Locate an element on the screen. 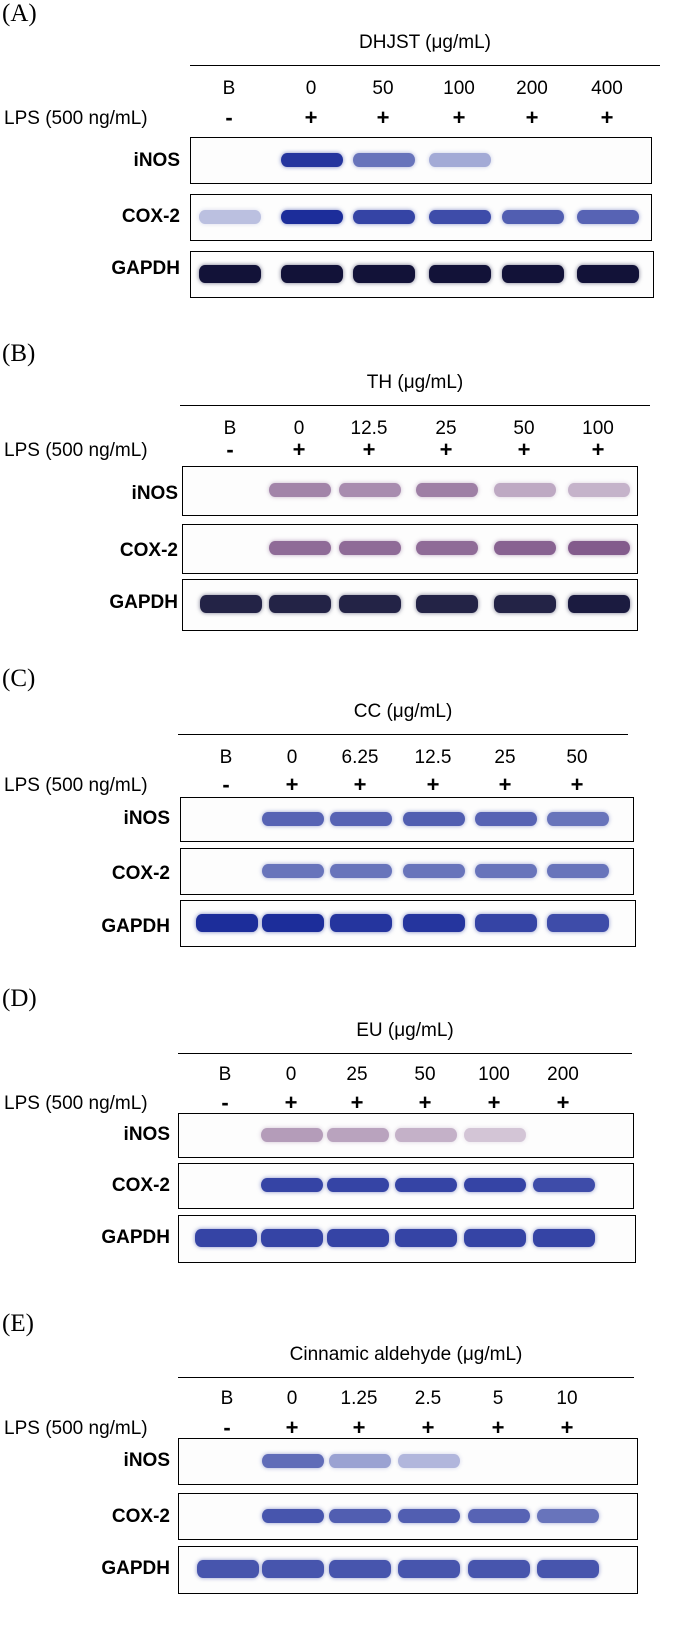  lane-label: 25 is located at coordinates (505, 757).